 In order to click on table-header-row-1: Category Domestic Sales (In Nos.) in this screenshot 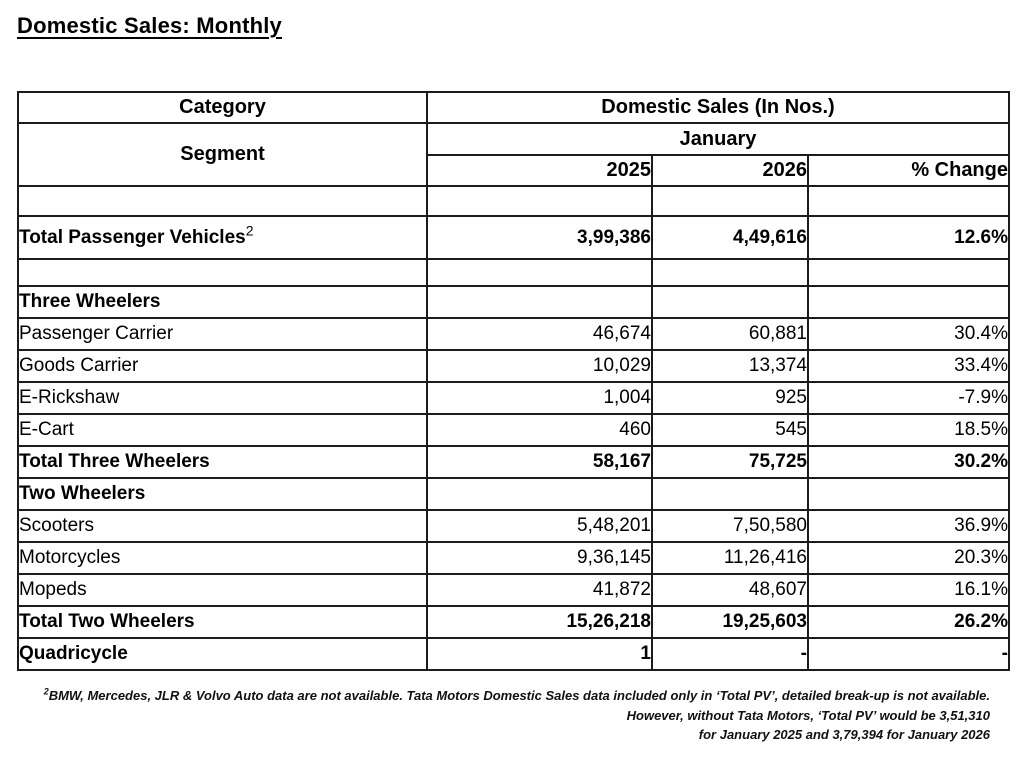, I will do `click(513, 107)`.